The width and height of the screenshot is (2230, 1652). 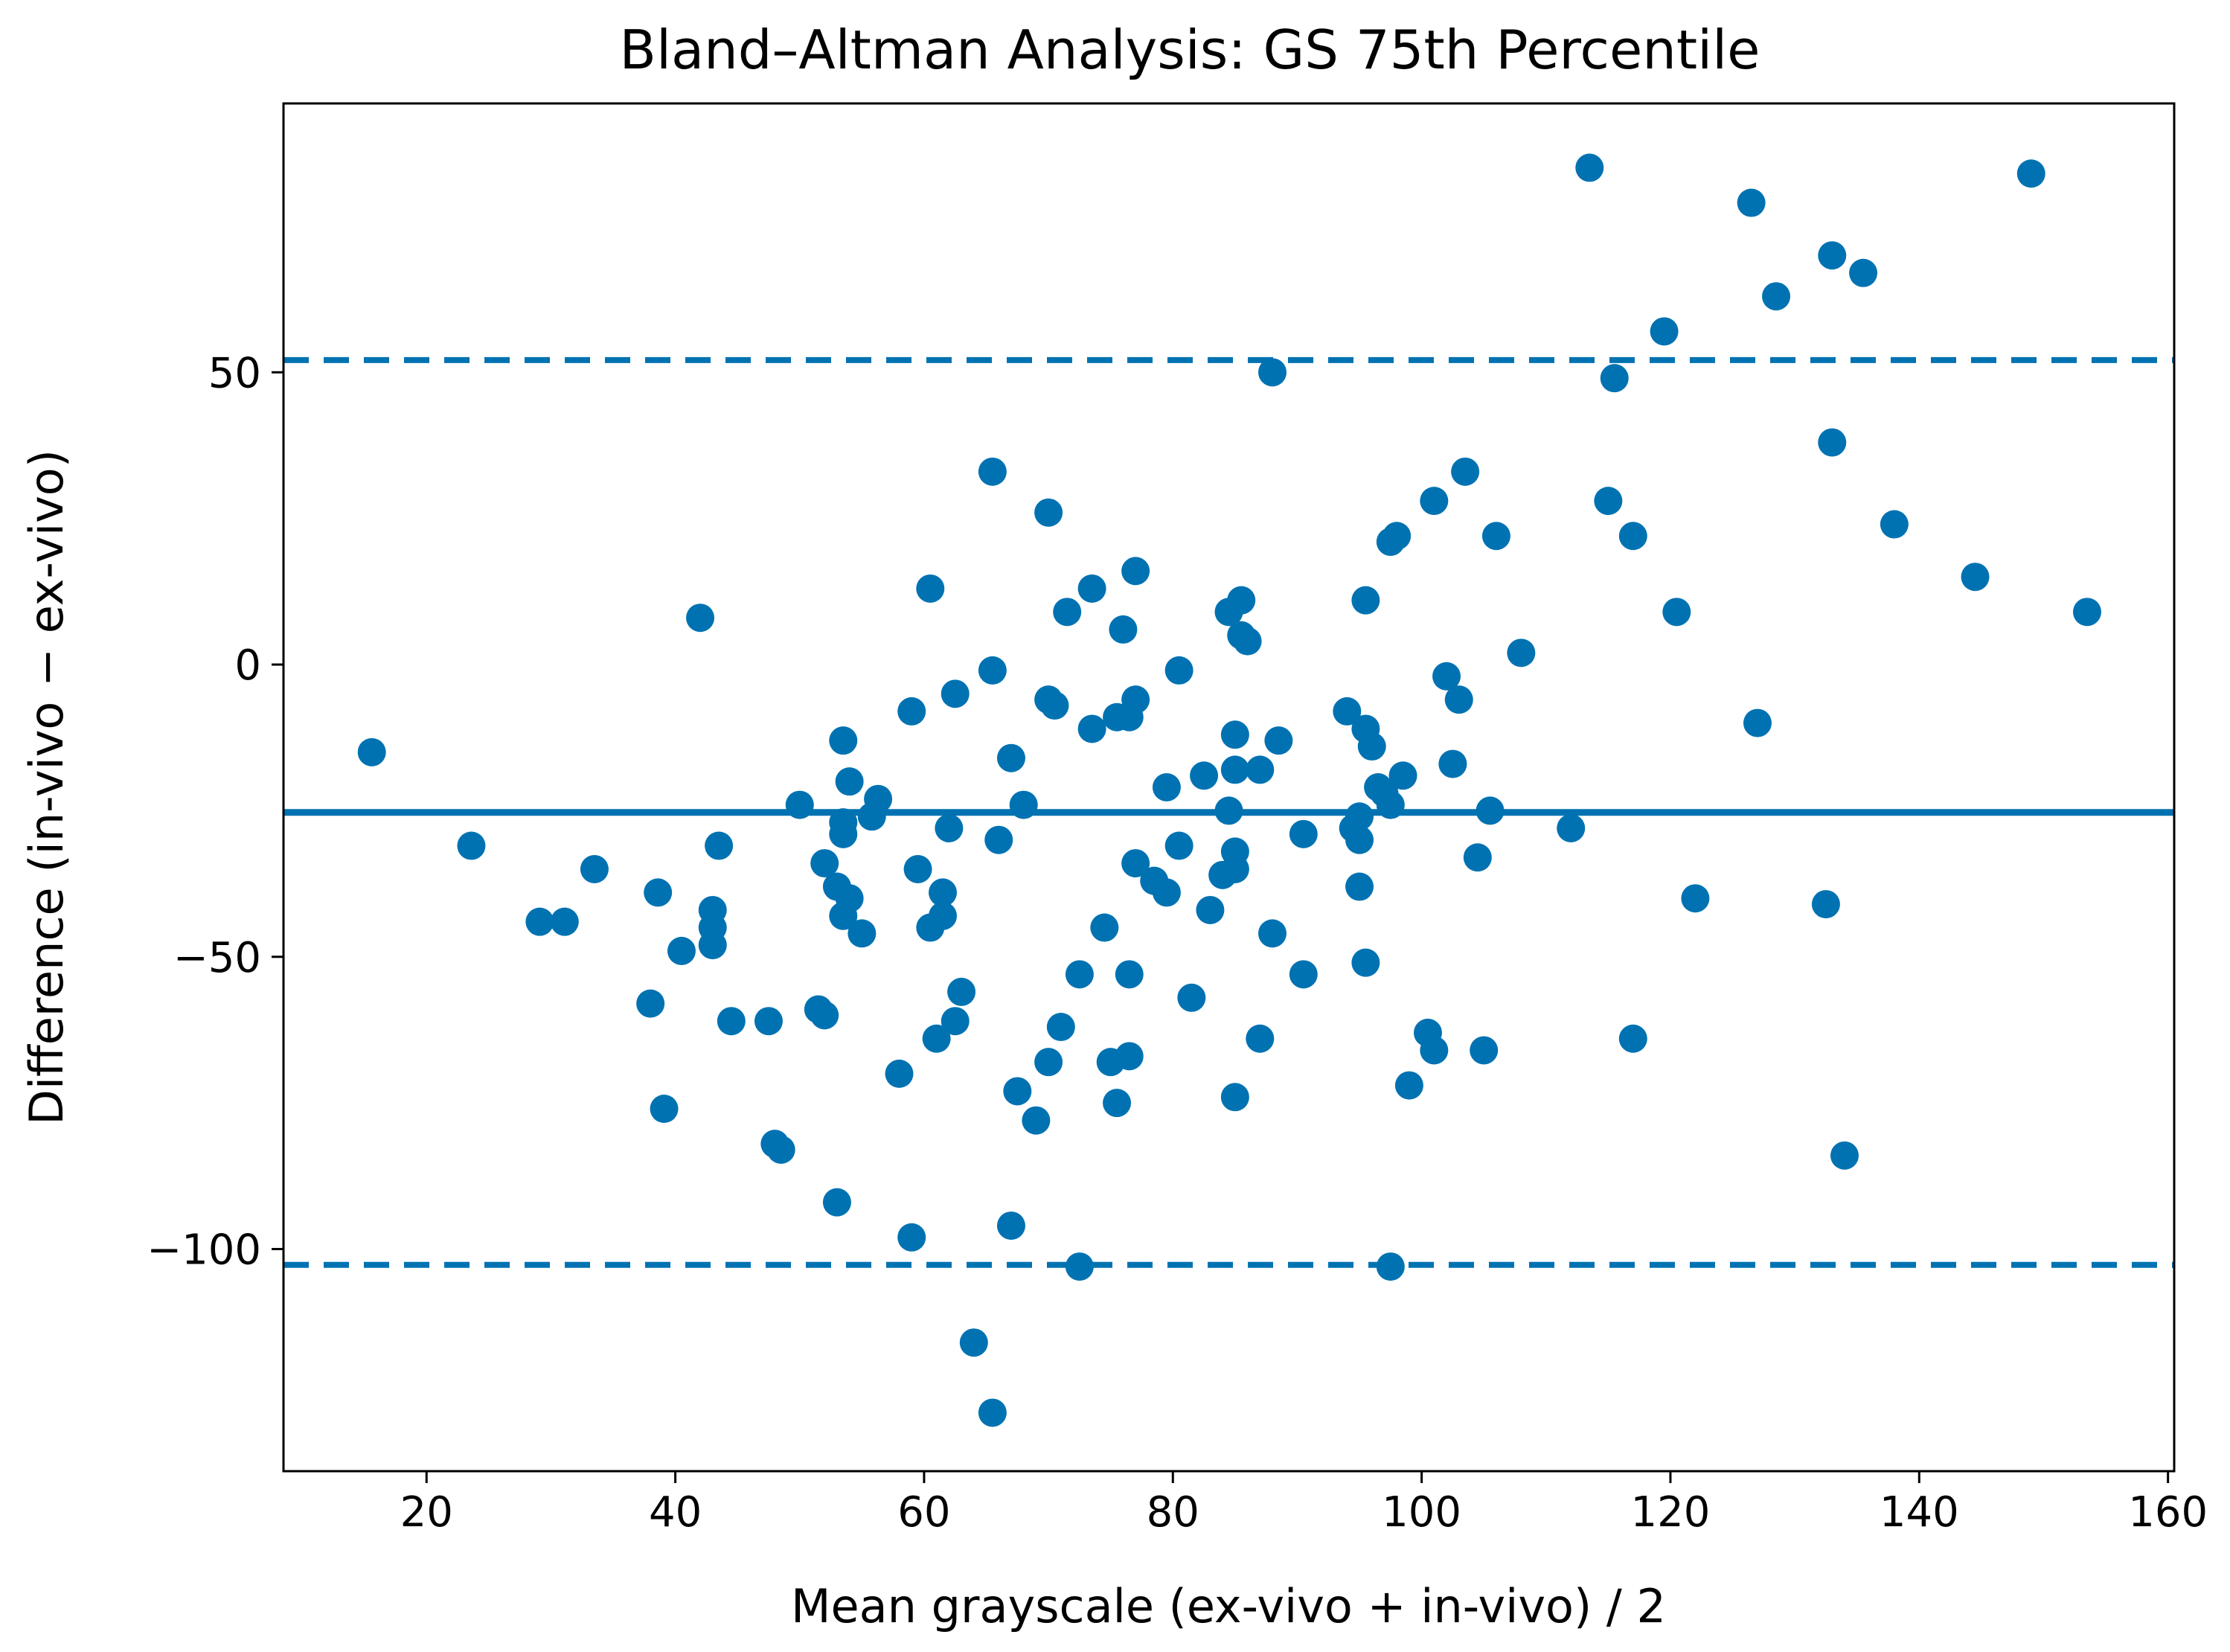 What do you see at coordinates (1228, 1606) in the screenshot?
I see `x-axis-label: Mean grayscale (ex-vivo + in-vivo) / 2` at bounding box center [1228, 1606].